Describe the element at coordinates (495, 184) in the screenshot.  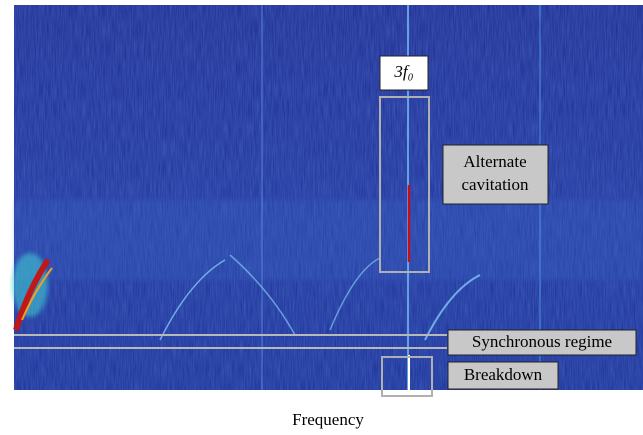
I see `alternate-label-line2: cavitation` at that location.